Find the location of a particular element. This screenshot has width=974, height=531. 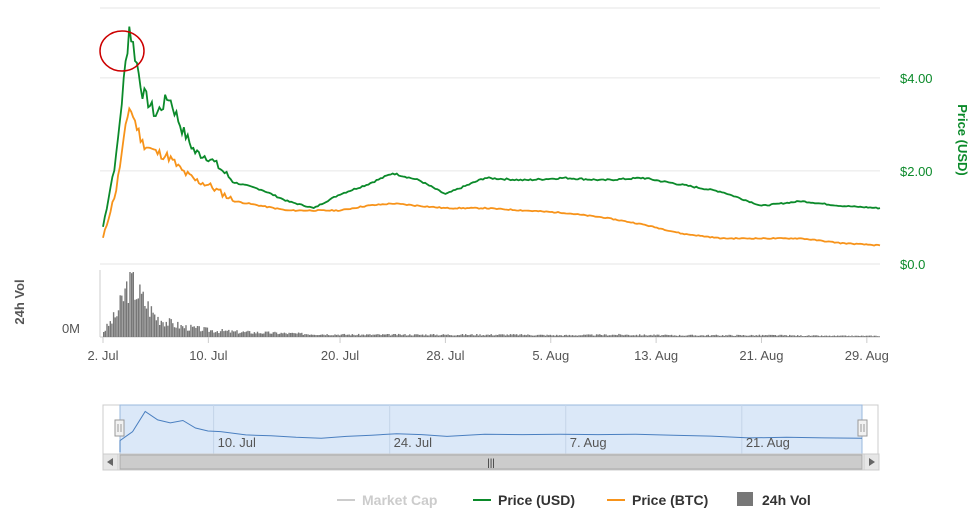

legend-item-price-usd: Price (USD) is located at coordinates (524, 500).